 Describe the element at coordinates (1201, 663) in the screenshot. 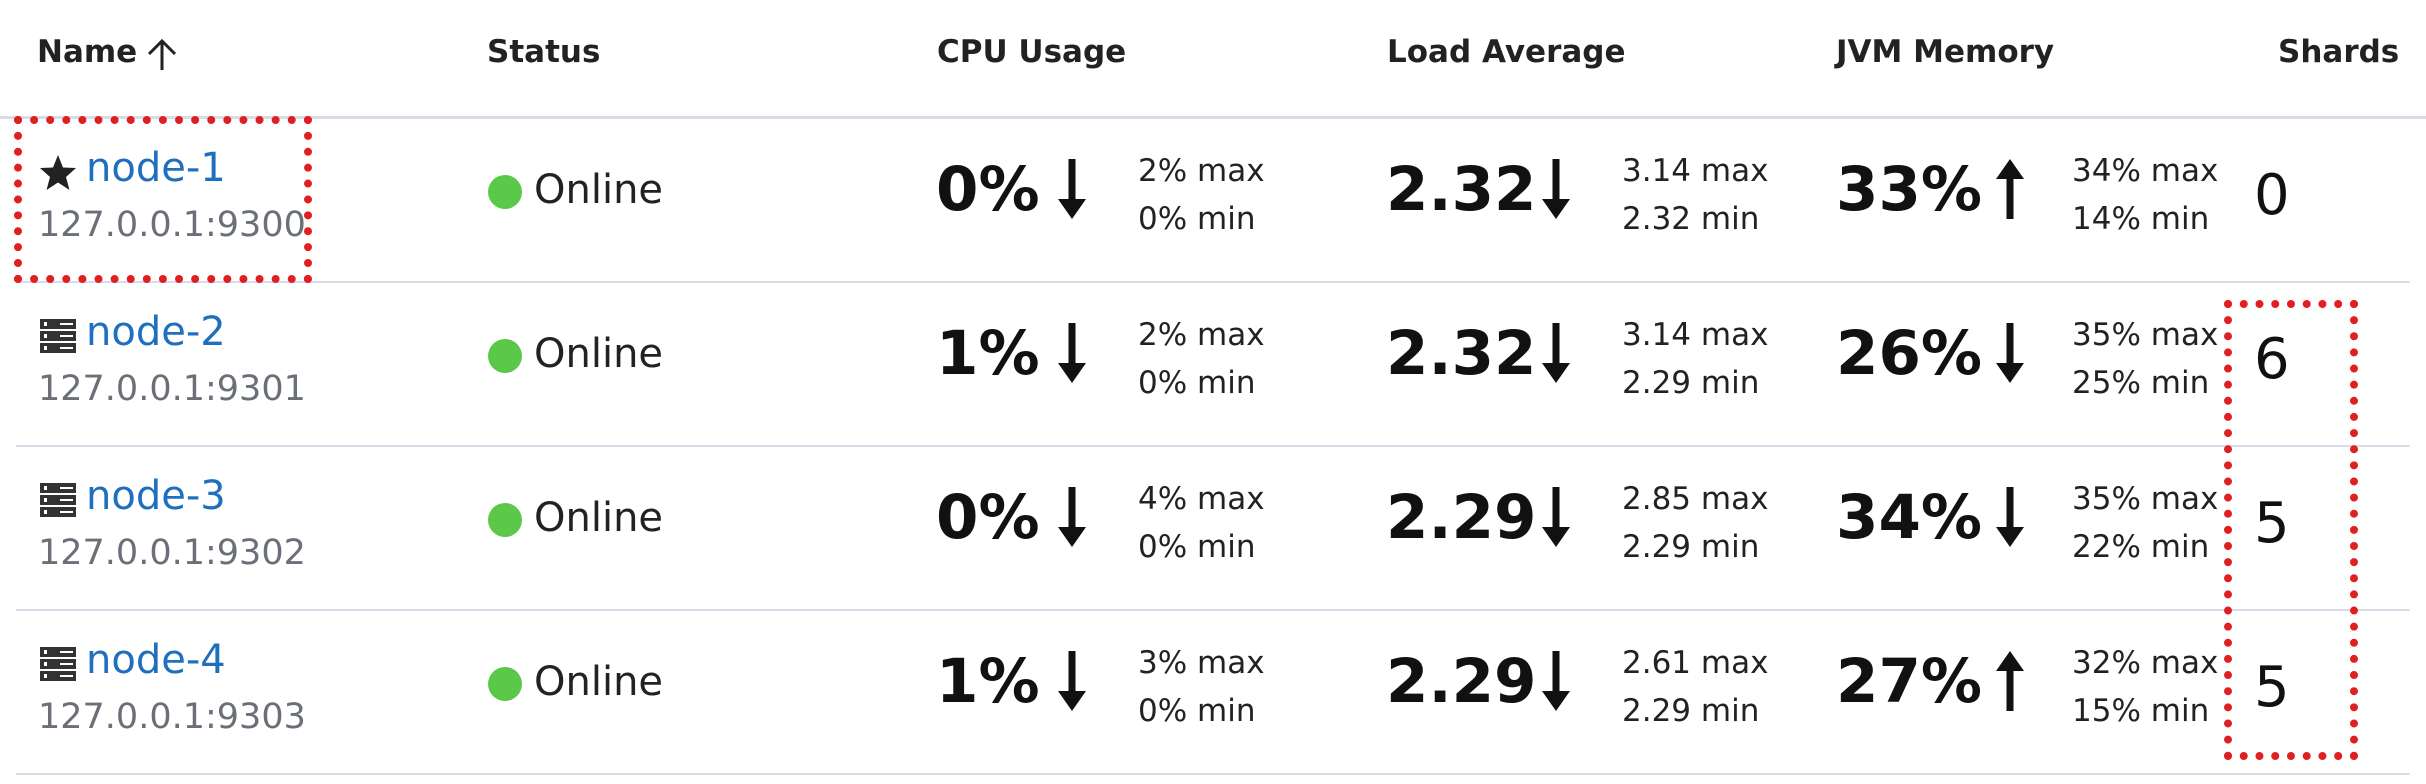

I see `cpu-max: 3% max` at that location.